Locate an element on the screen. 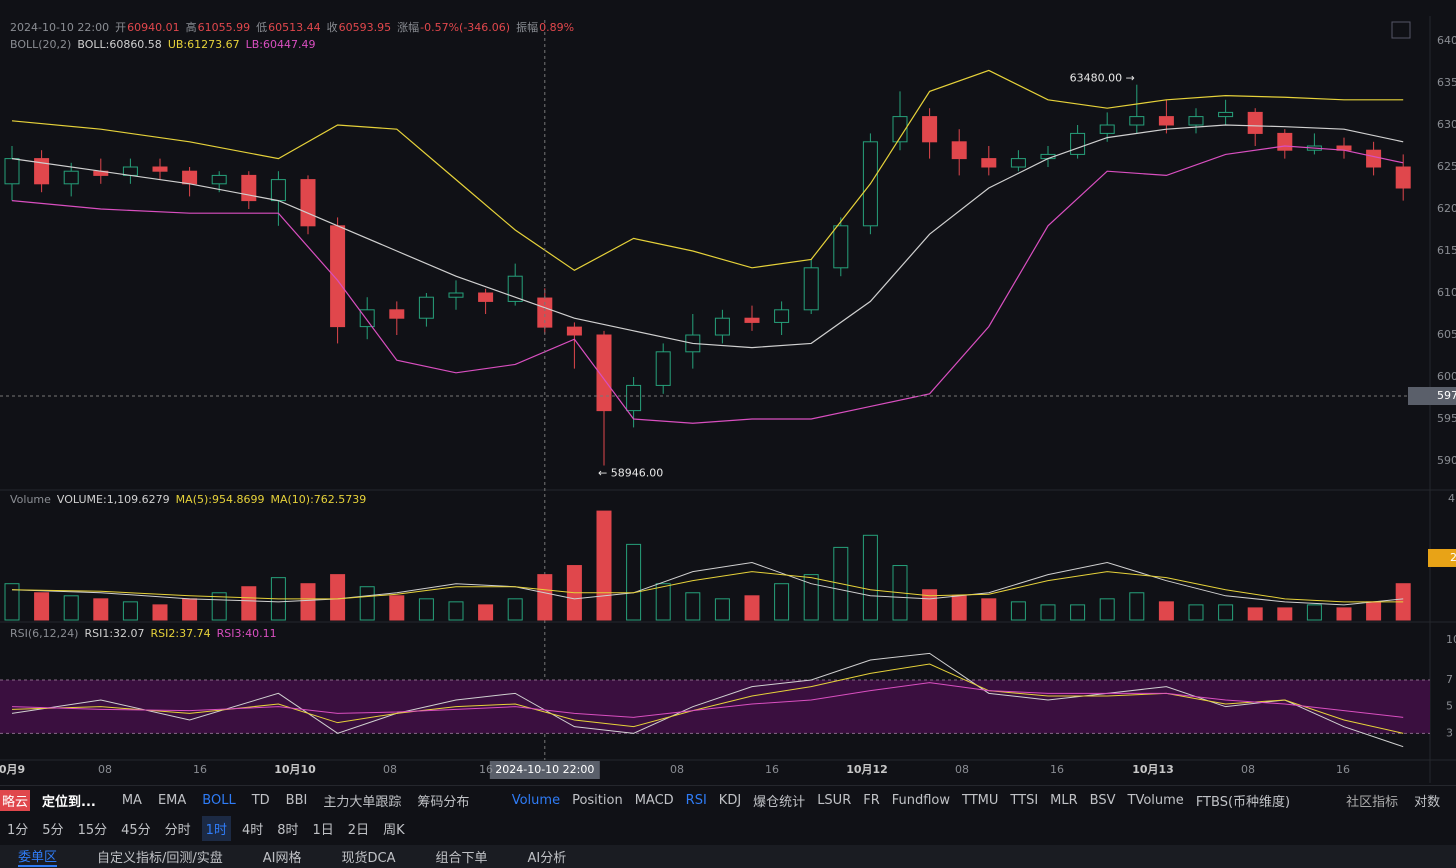  rsi-plot is located at coordinates (715, 700).